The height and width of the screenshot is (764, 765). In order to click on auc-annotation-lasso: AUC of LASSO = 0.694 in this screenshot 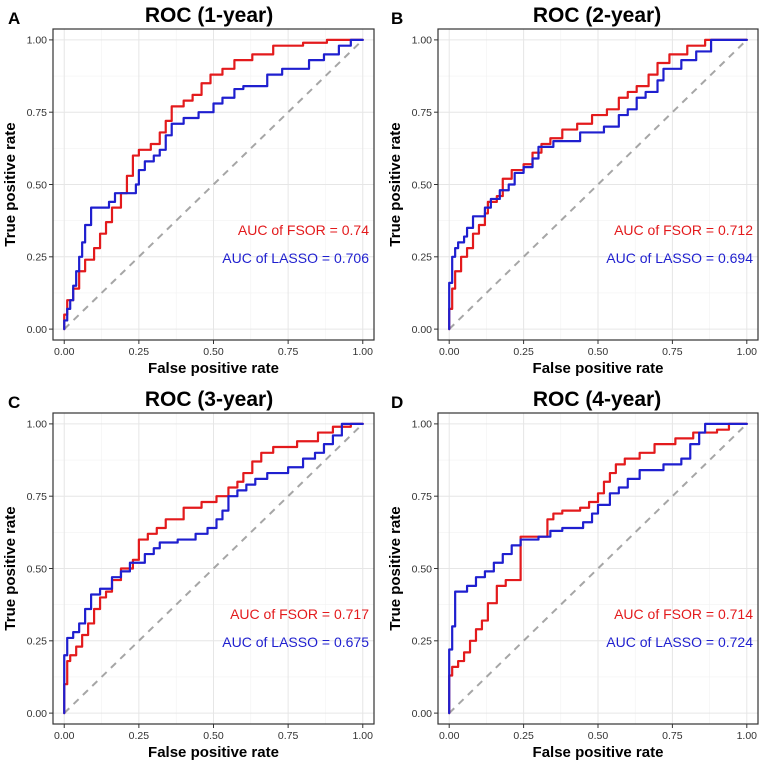, I will do `click(679, 258)`.